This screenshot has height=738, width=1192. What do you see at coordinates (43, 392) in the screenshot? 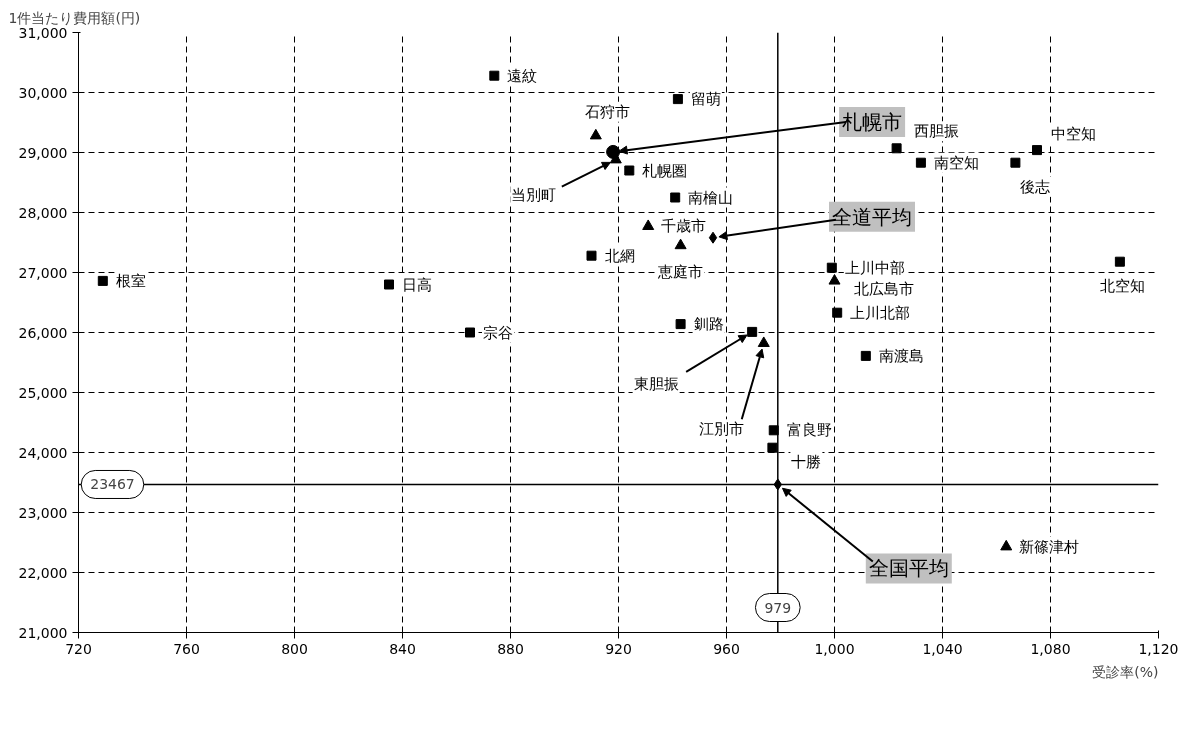
I see `y-tick-label: 25,000` at bounding box center [43, 392].